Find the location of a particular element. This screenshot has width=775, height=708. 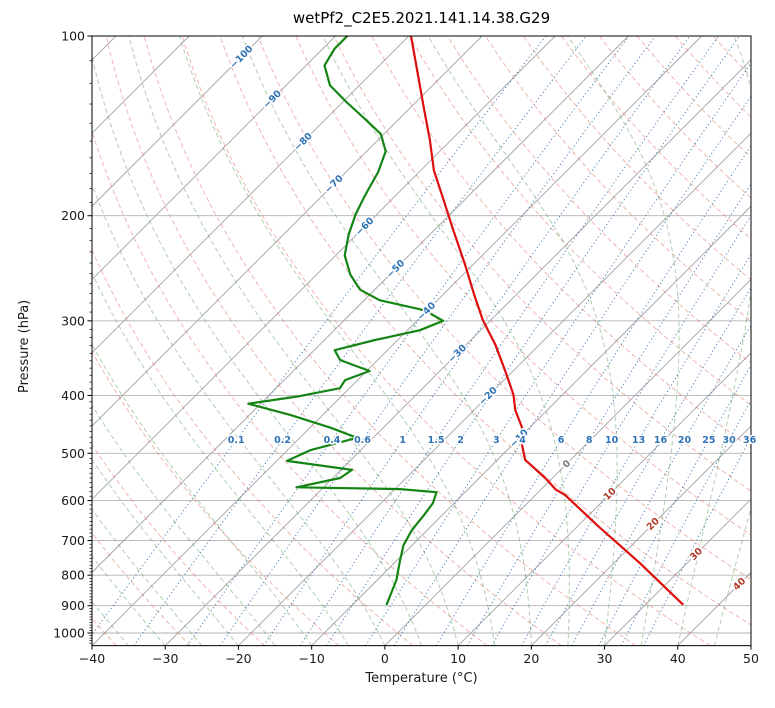

isotherm-label: 30 is located at coordinates (696, 554).